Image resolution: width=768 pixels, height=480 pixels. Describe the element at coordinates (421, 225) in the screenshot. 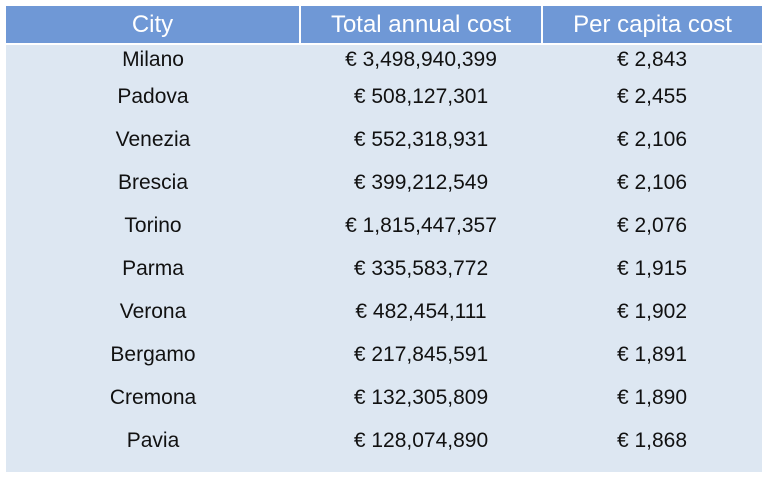

I see `cell-total-annual-cost: € 1,815,447,357` at that location.